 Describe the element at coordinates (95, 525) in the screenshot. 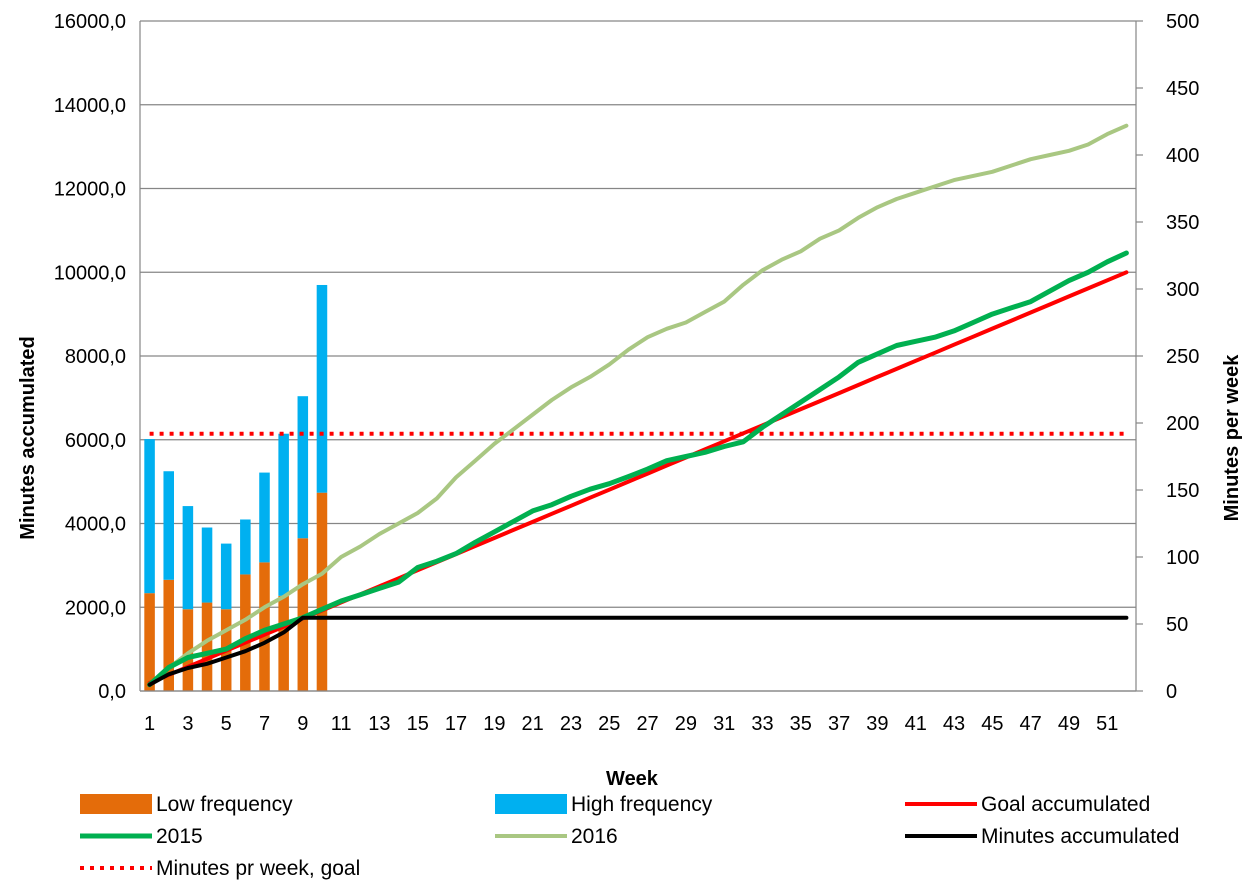

I see `y-tick-label: 4000,0` at that location.